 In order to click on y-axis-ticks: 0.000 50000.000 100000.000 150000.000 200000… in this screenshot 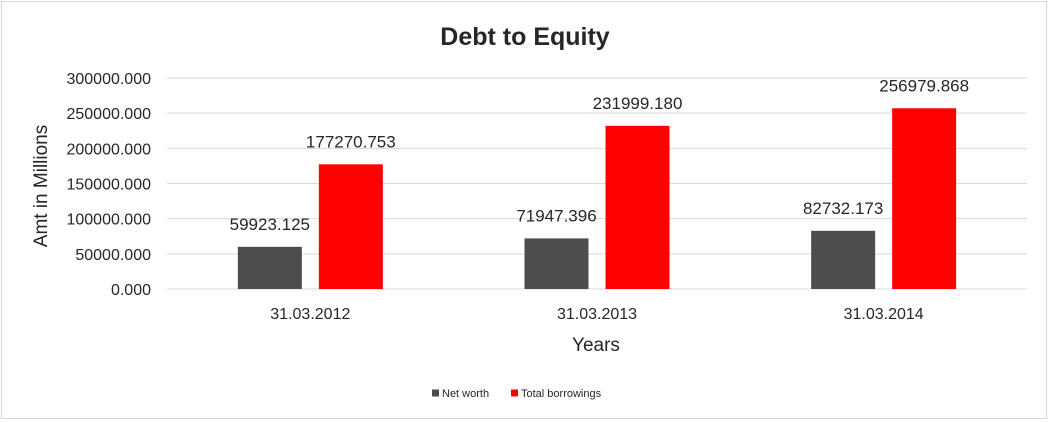, I will do `click(108, 185)`.